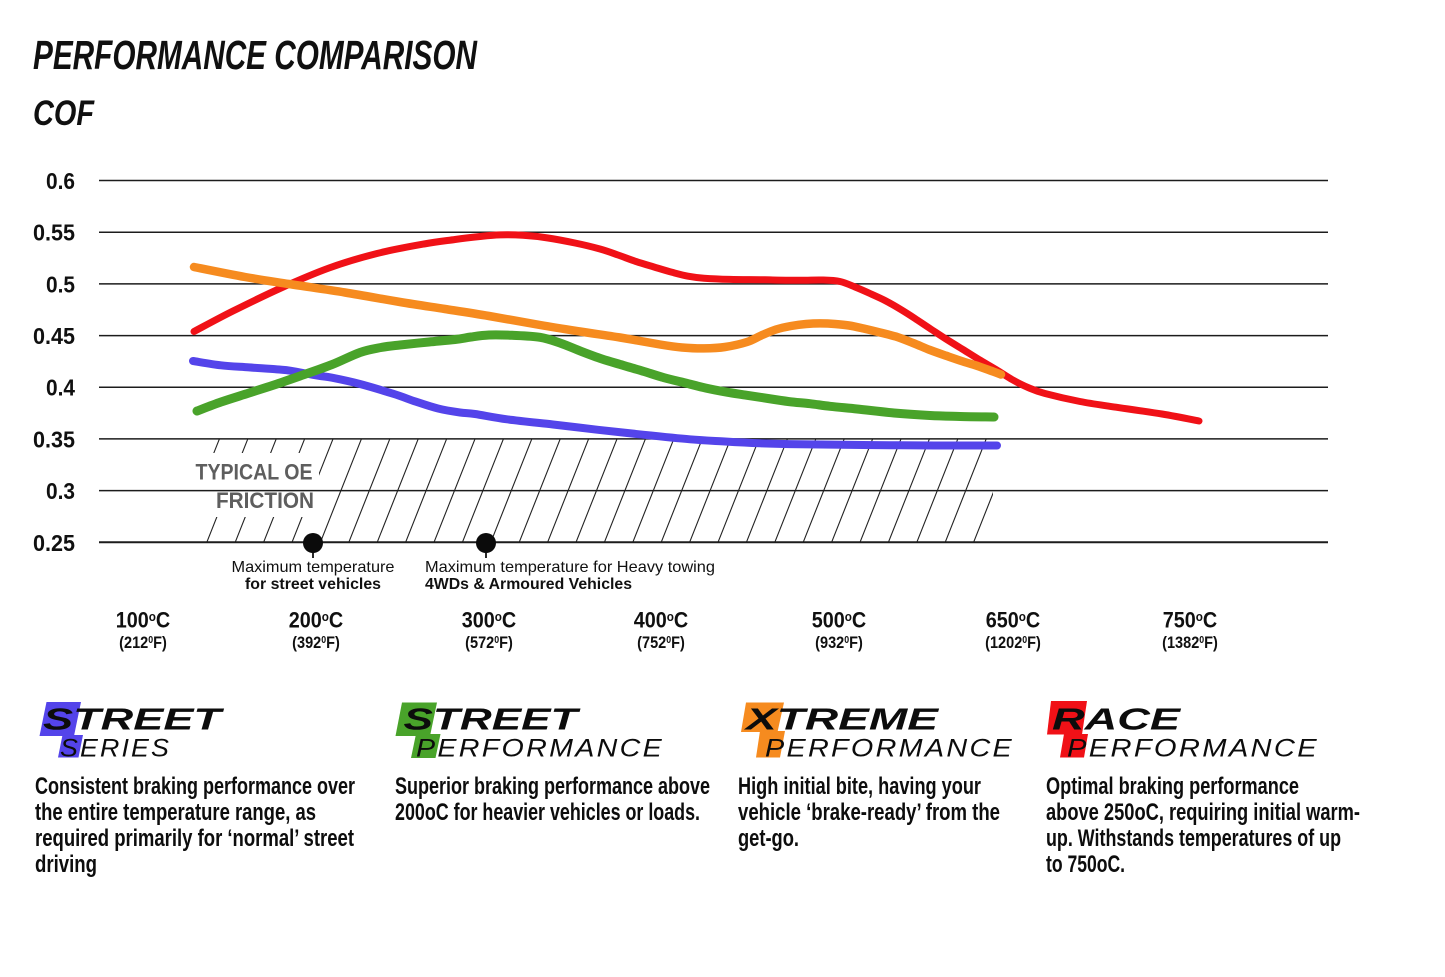 This screenshot has height=977, width=1445. What do you see at coordinates (570, 567) in the screenshot?
I see `svg-text:Maximum temperature for Heavy: Maximum temperature for Heavy towing` at bounding box center [570, 567].